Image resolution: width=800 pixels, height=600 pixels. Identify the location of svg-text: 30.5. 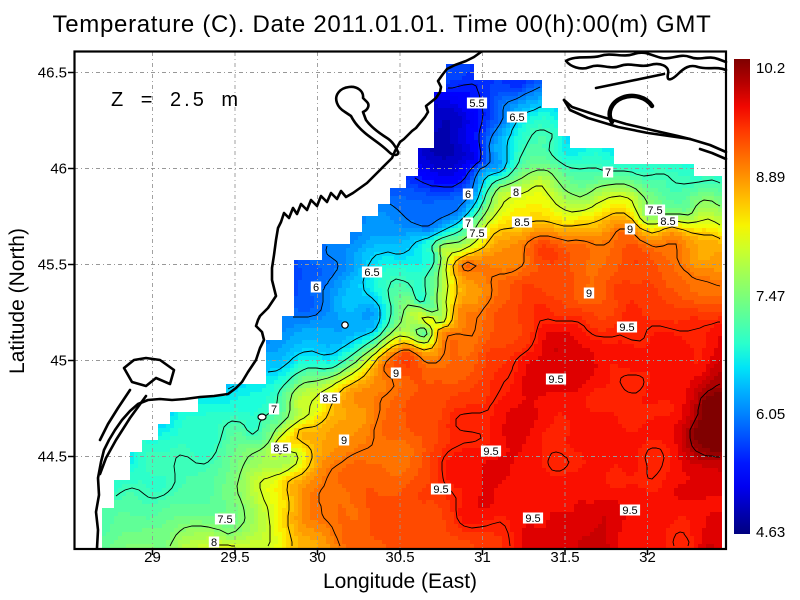
(399, 557).